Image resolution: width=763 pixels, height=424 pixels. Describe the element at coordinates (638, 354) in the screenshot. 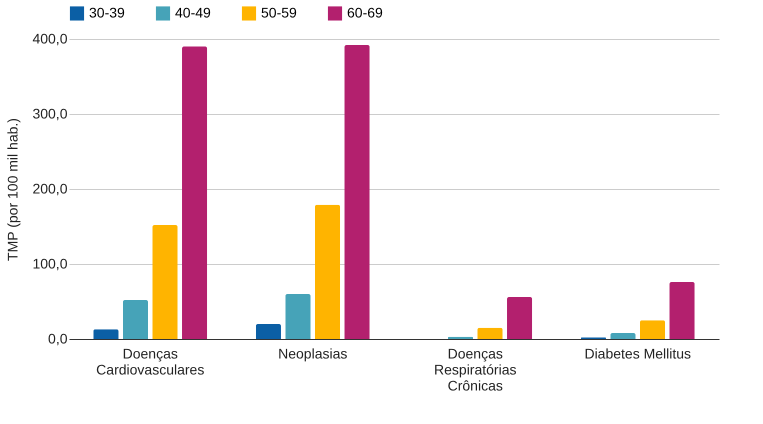

I see `x-tick-label: Diabetes Mellitus` at that location.